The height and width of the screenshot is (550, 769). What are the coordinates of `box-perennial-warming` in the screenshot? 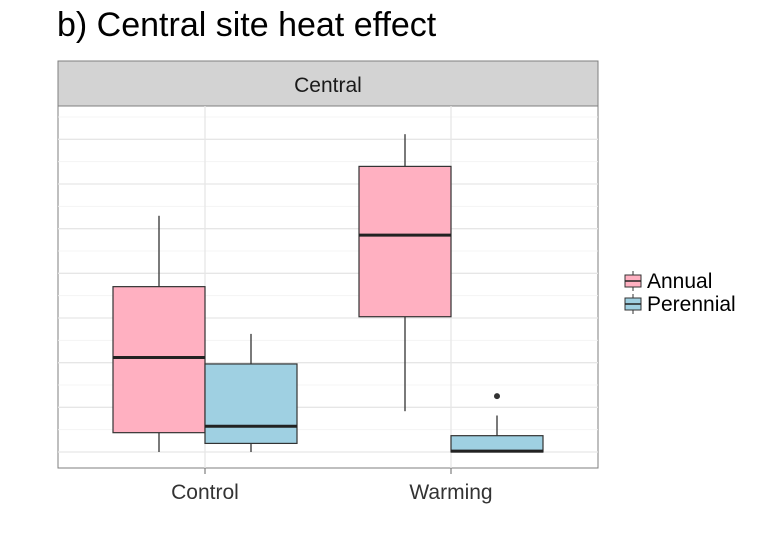 It's located at (497, 423).